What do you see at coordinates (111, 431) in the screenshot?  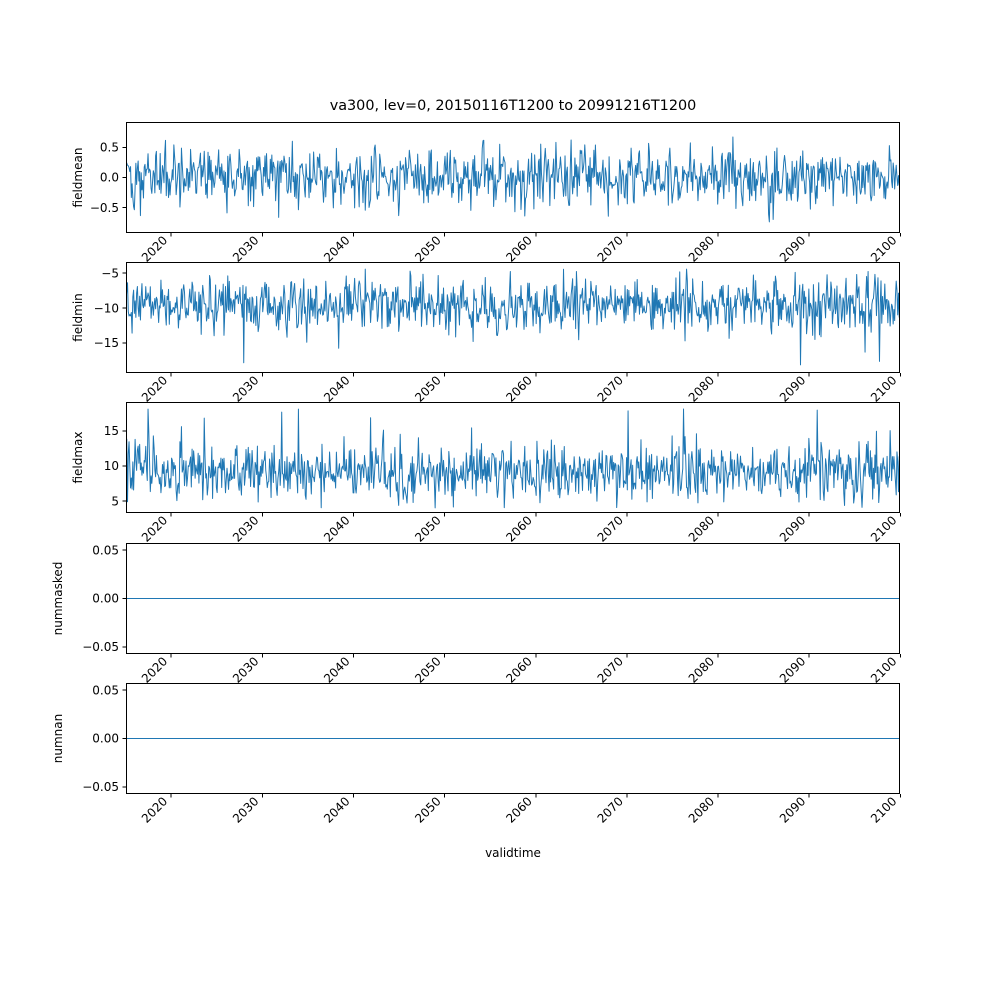 I see `y-tick-label: 15` at bounding box center [111, 431].